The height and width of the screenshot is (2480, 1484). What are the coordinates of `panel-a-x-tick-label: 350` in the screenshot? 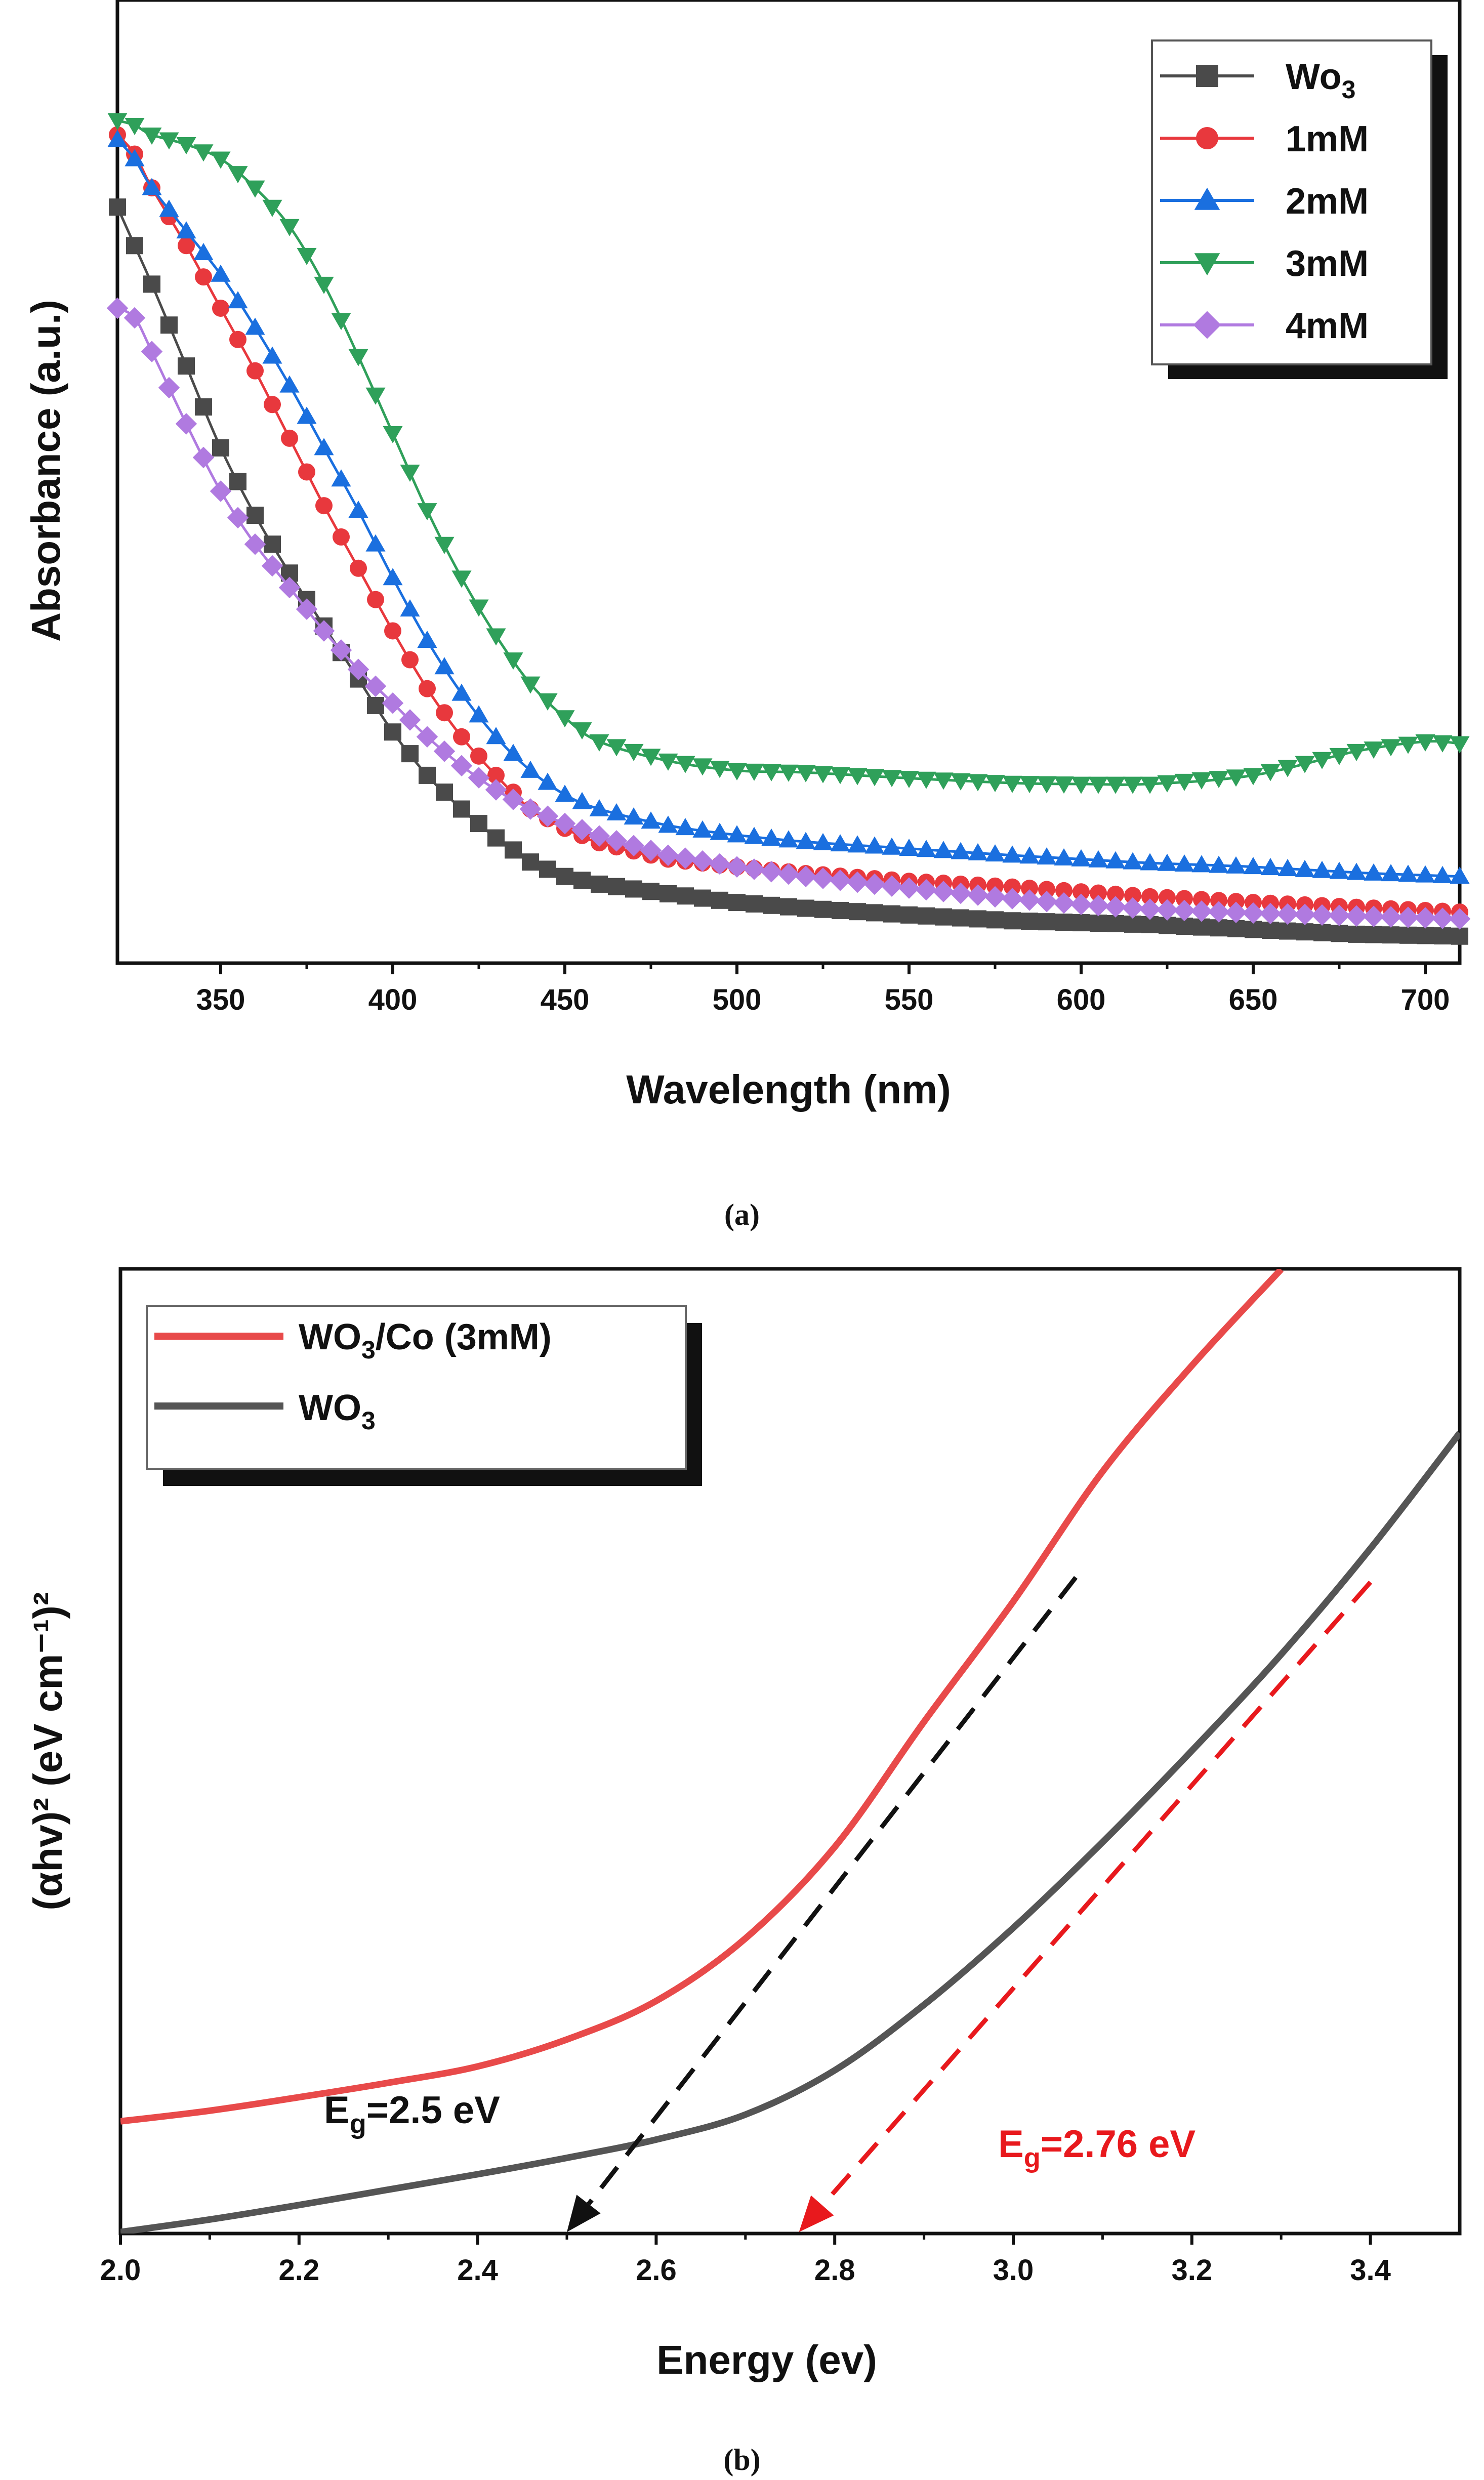 It's located at (221, 999).